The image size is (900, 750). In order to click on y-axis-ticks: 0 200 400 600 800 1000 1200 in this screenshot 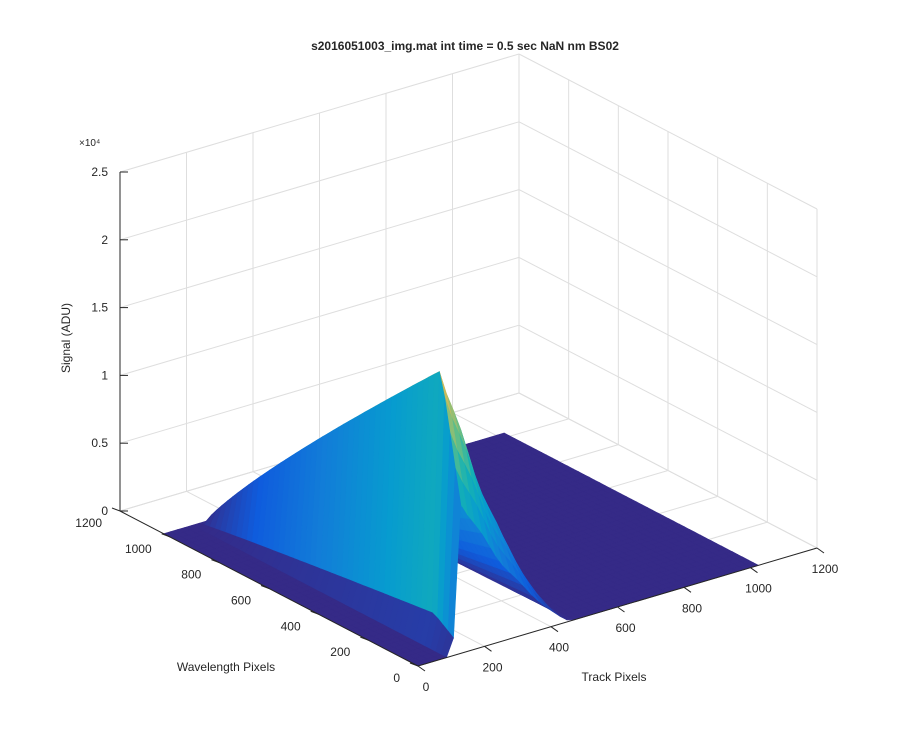, I will do `click(247, 596)`.